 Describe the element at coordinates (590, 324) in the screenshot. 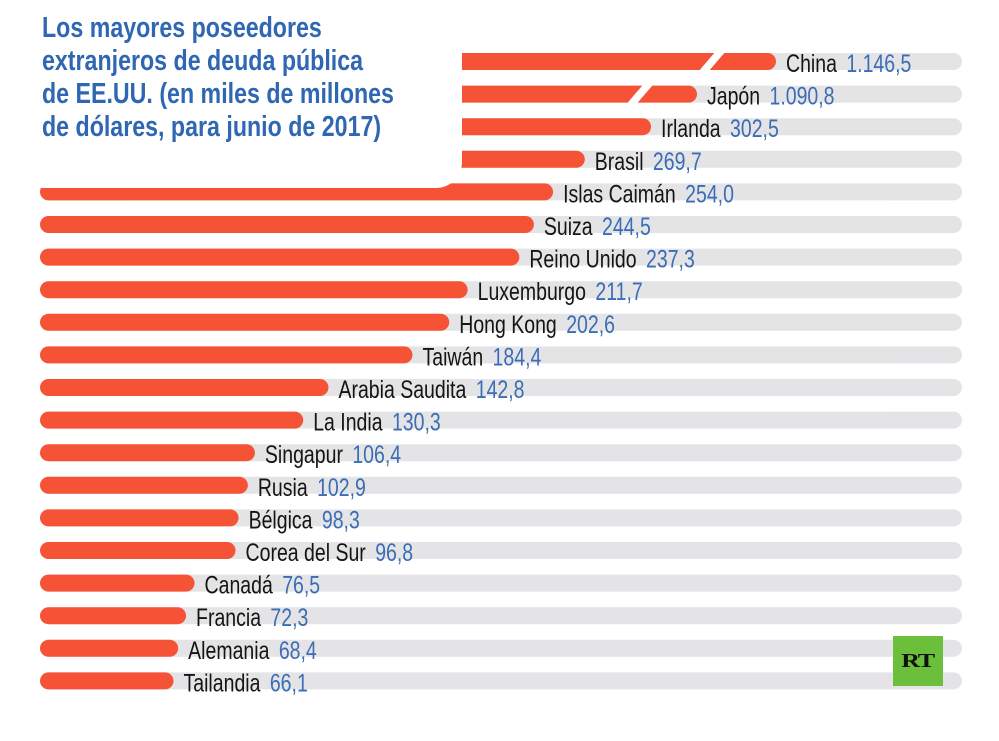

I see `value-label: 202,6` at that location.